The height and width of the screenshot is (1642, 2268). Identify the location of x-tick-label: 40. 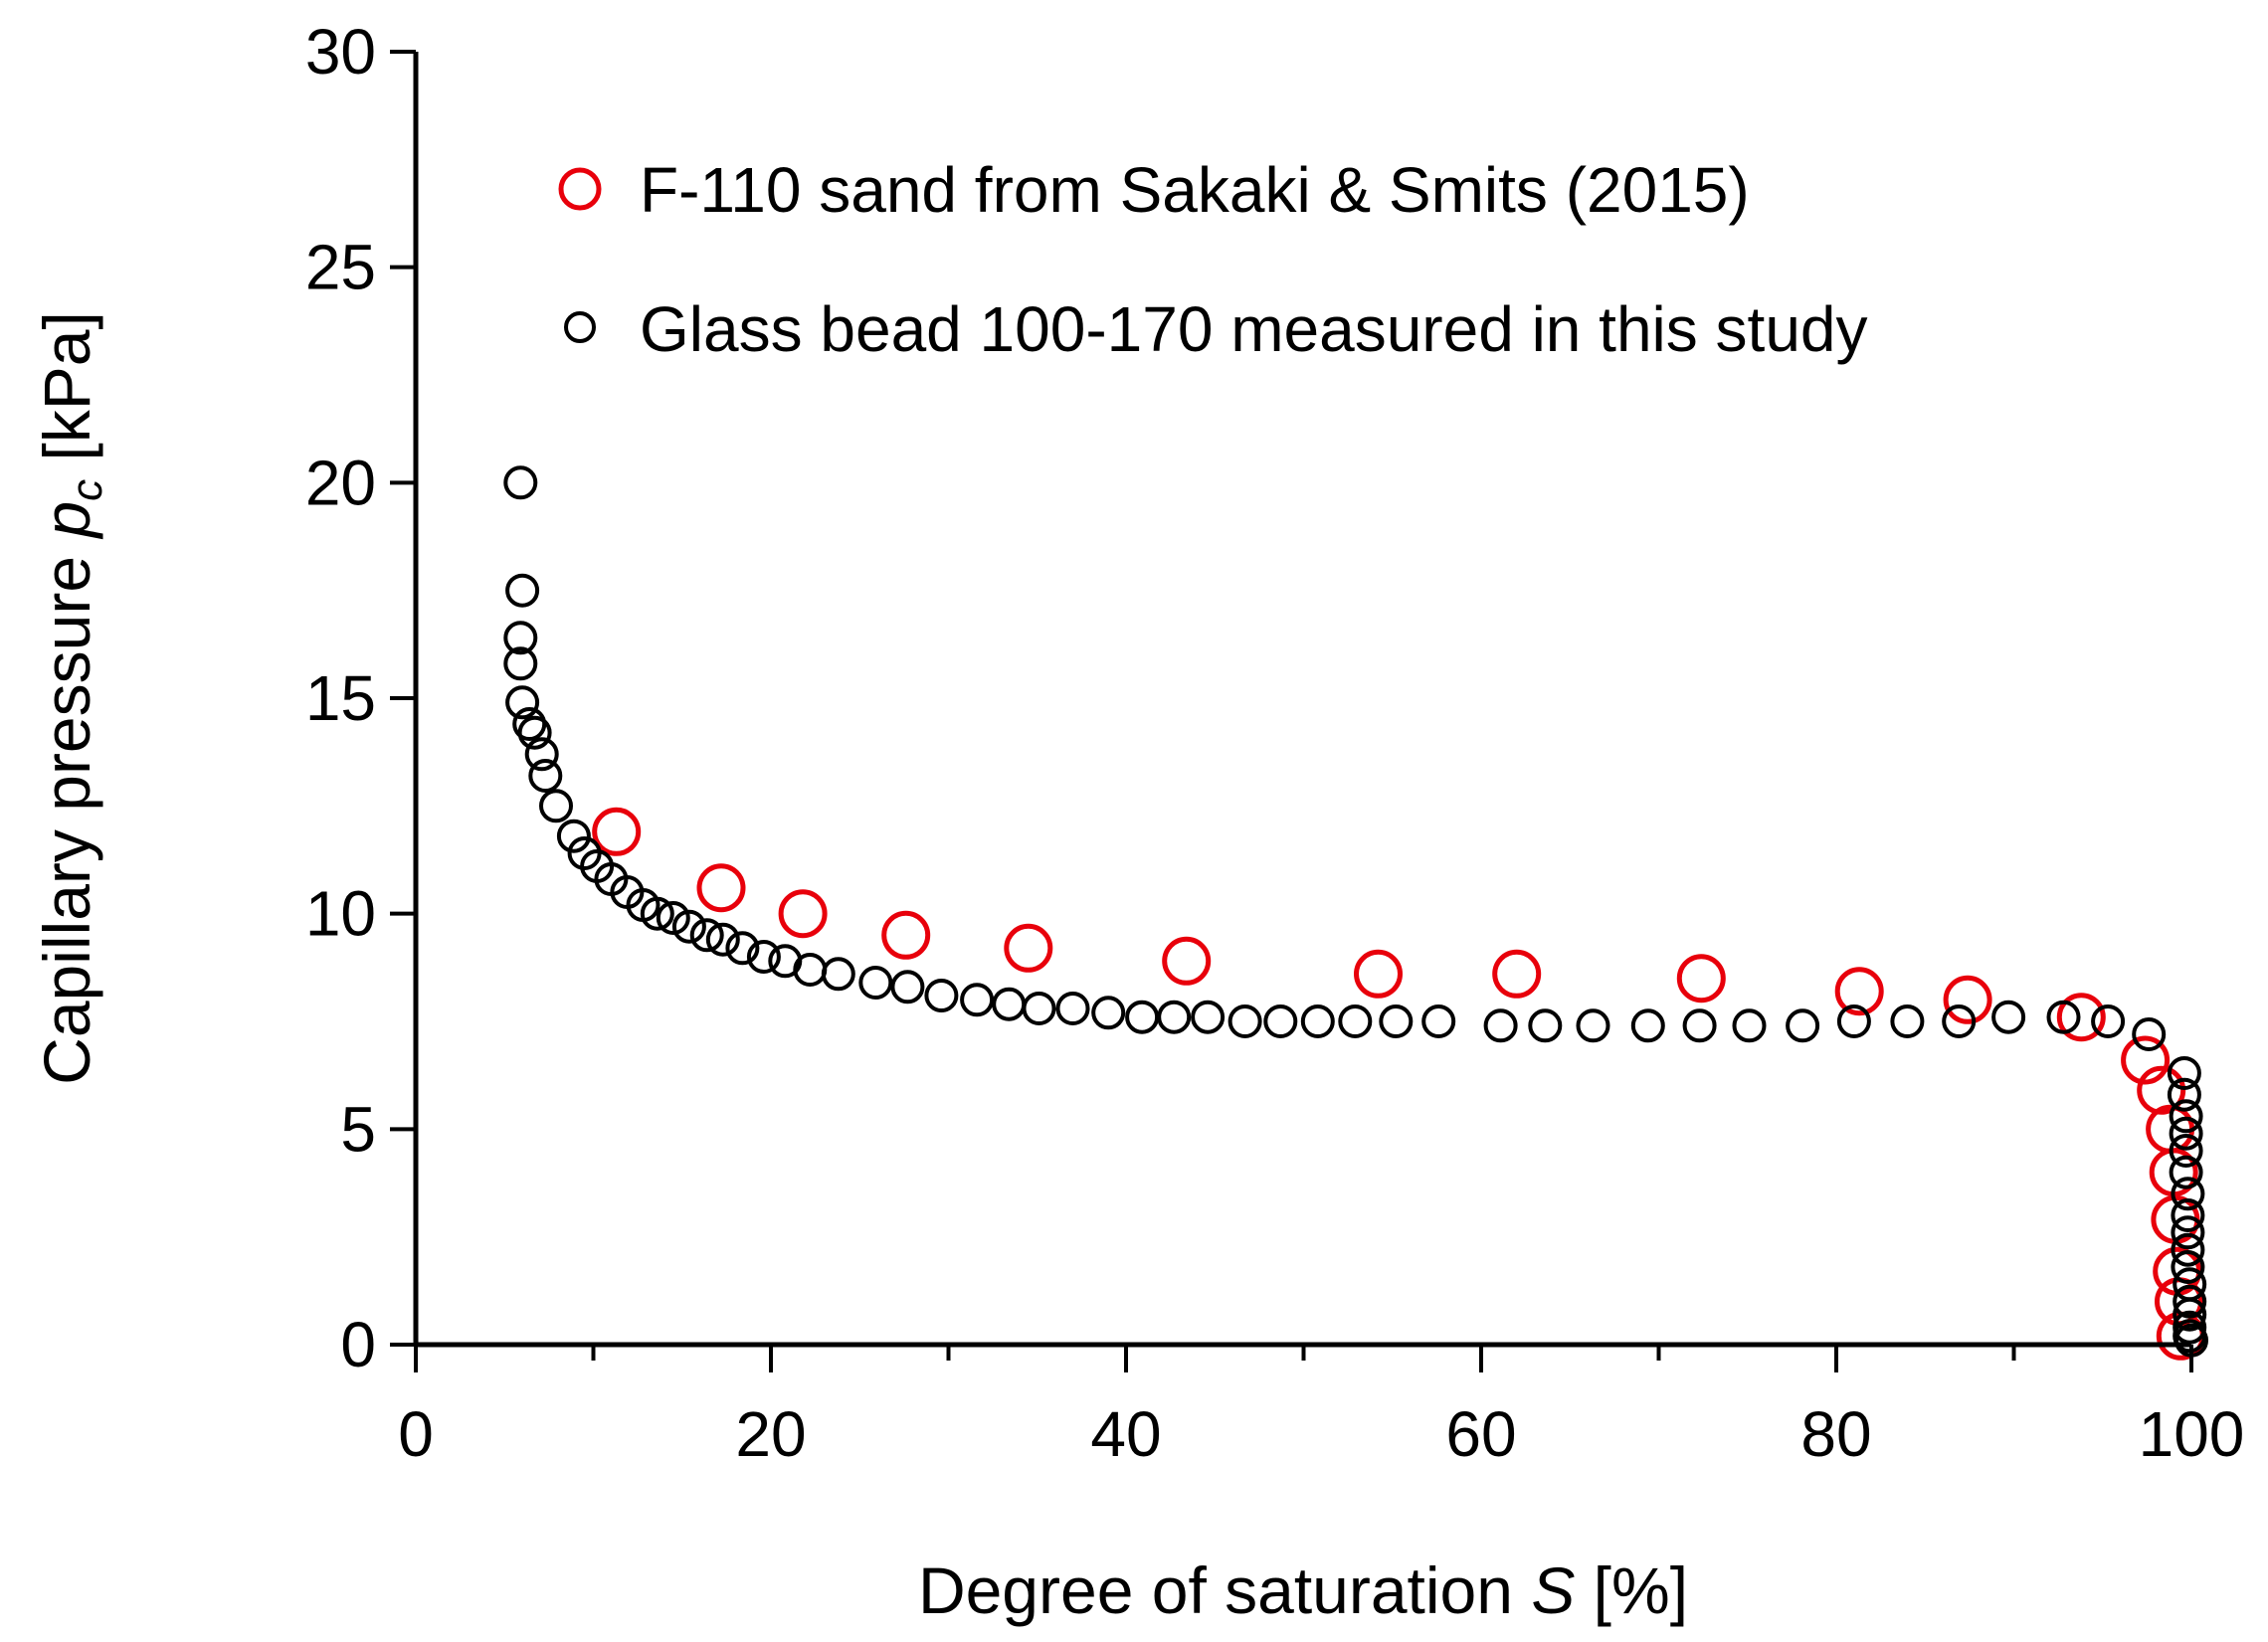
(1125, 1434).